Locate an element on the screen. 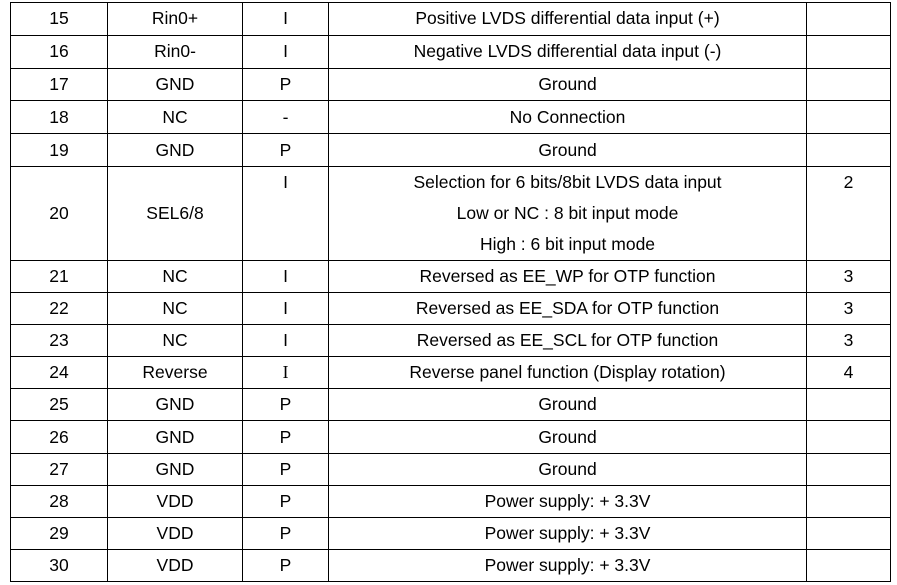  pin-cell: 29 is located at coordinates (59, 533).